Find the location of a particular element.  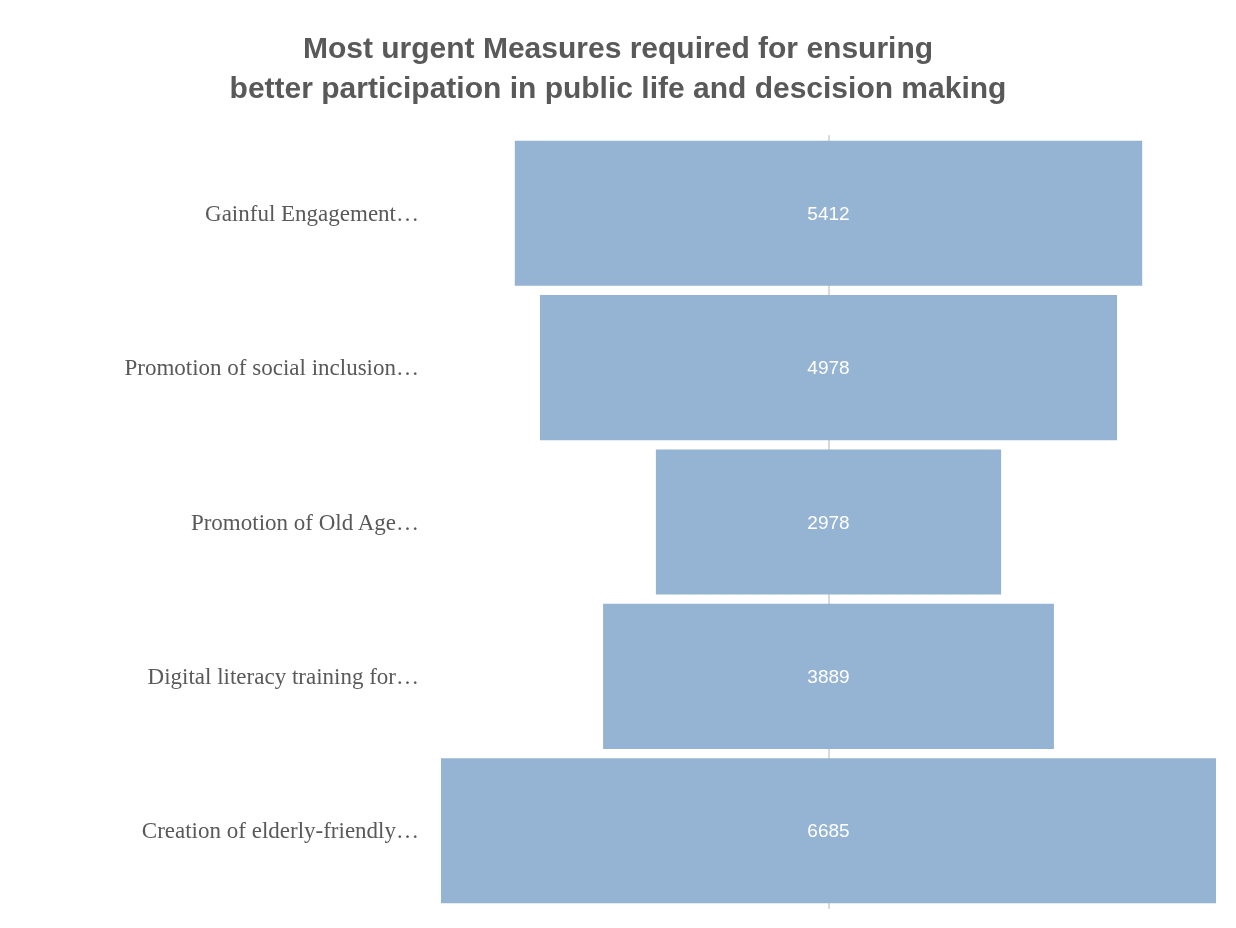

text: Most urgent Measures required for ensuring better participation in public life and descision making is located at coordinates (618, 67).